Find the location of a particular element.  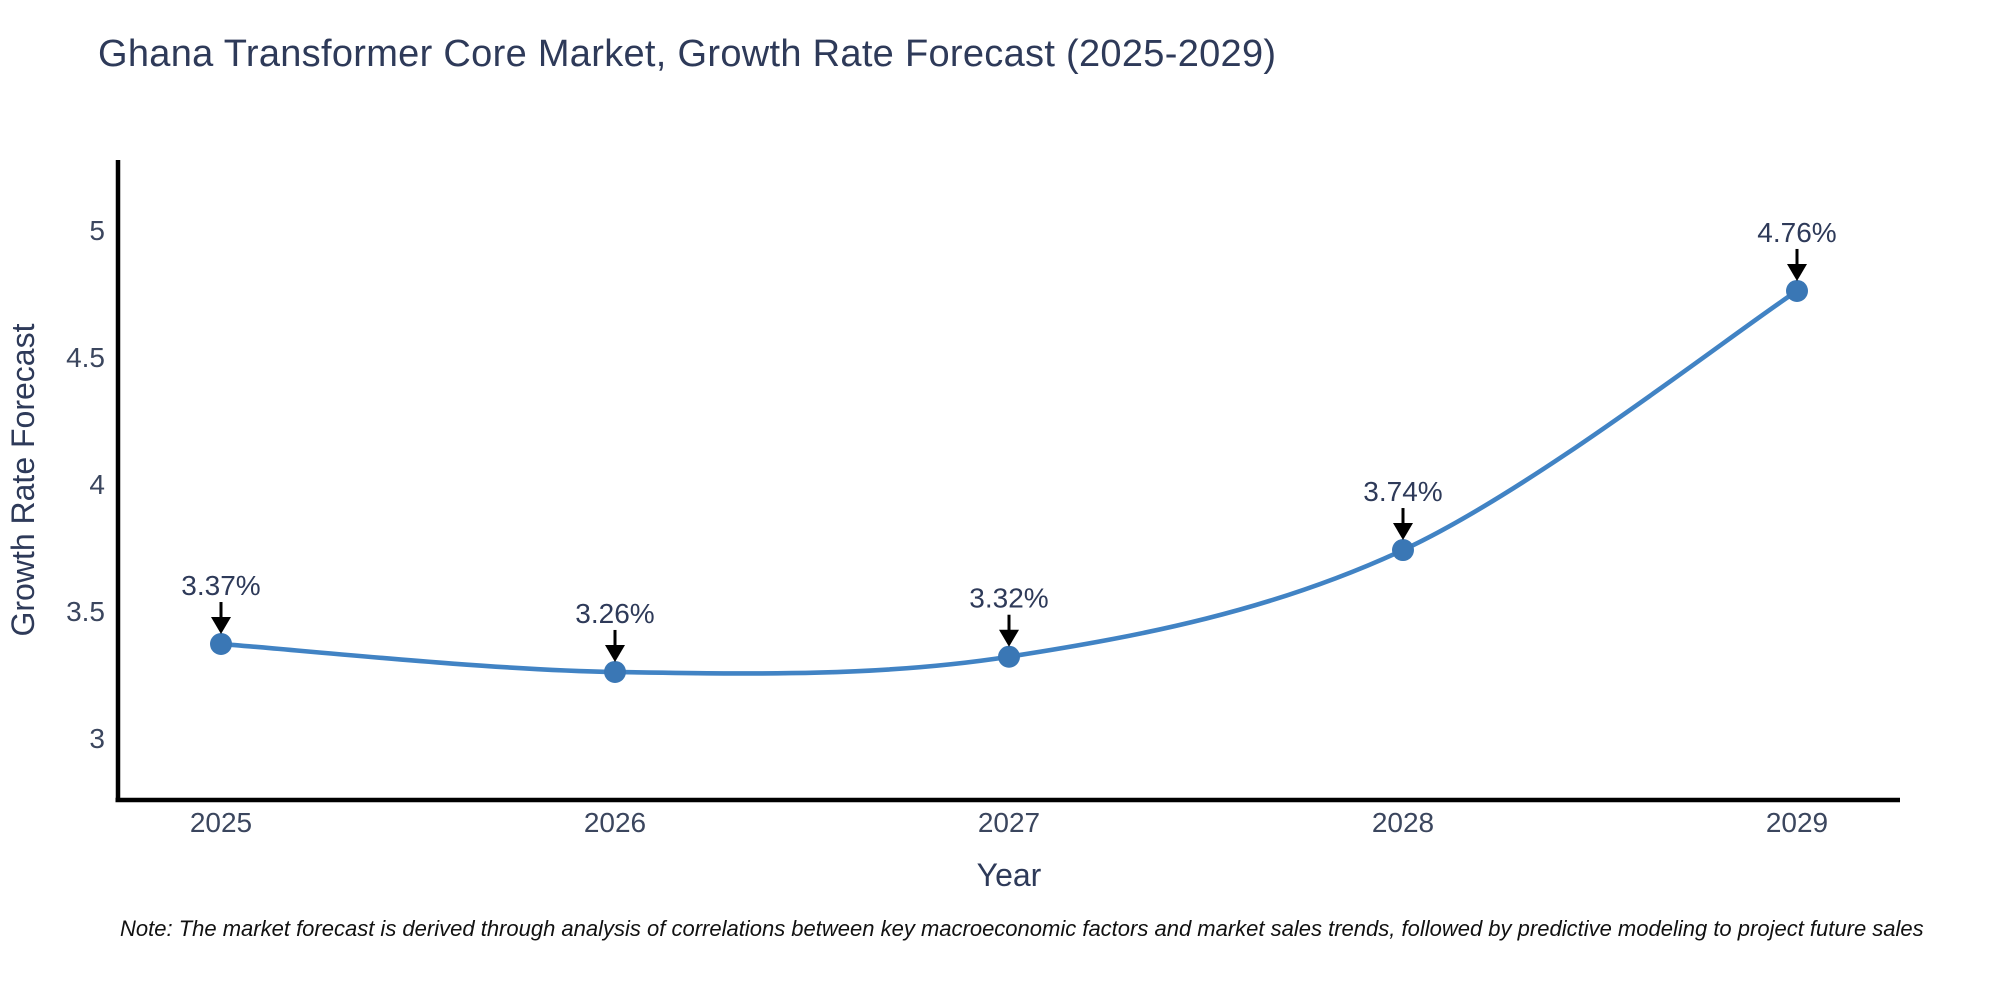

x-tick-label: 2029 is located at coordinates (1797, 822).